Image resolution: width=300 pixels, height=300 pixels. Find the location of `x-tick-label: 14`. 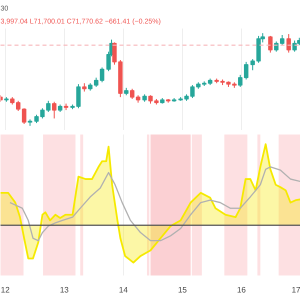

x-tick-label: 14 is located at coordinates (123, 290).